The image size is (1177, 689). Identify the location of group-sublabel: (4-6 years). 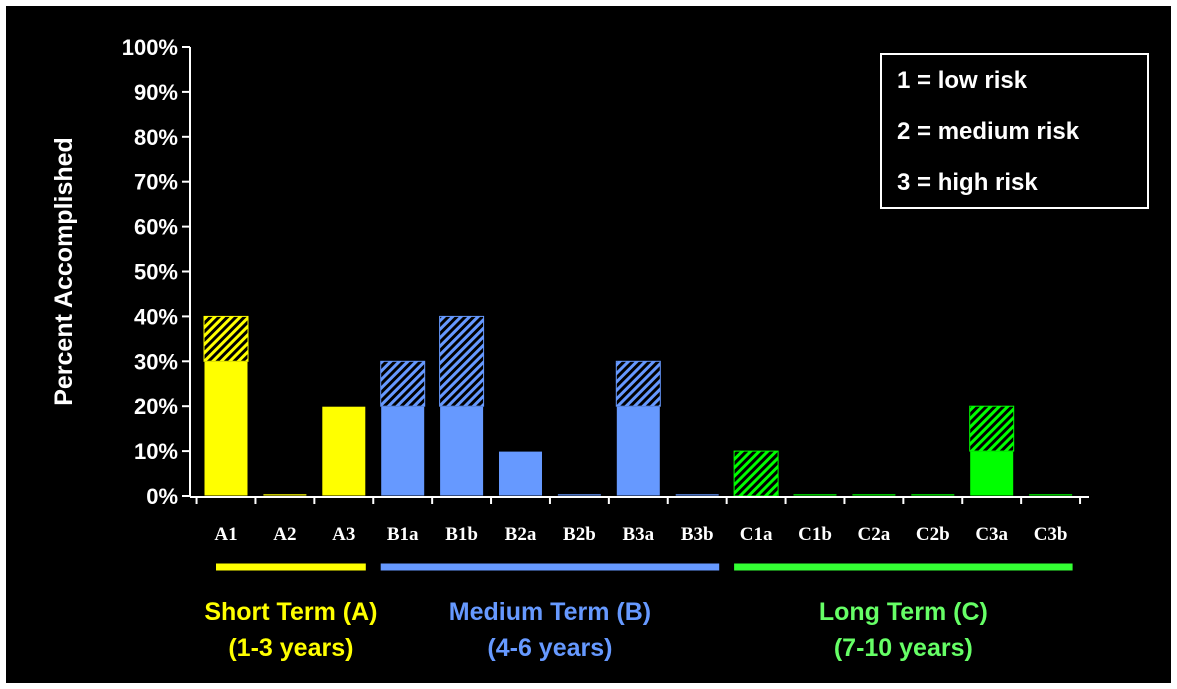
(549, 648).